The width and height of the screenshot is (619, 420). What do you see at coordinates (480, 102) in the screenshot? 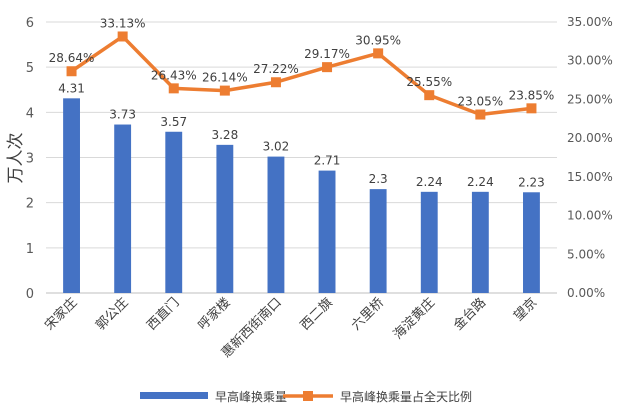
I see `line-data-label: 23.05%` at bounding box center [480, 102].